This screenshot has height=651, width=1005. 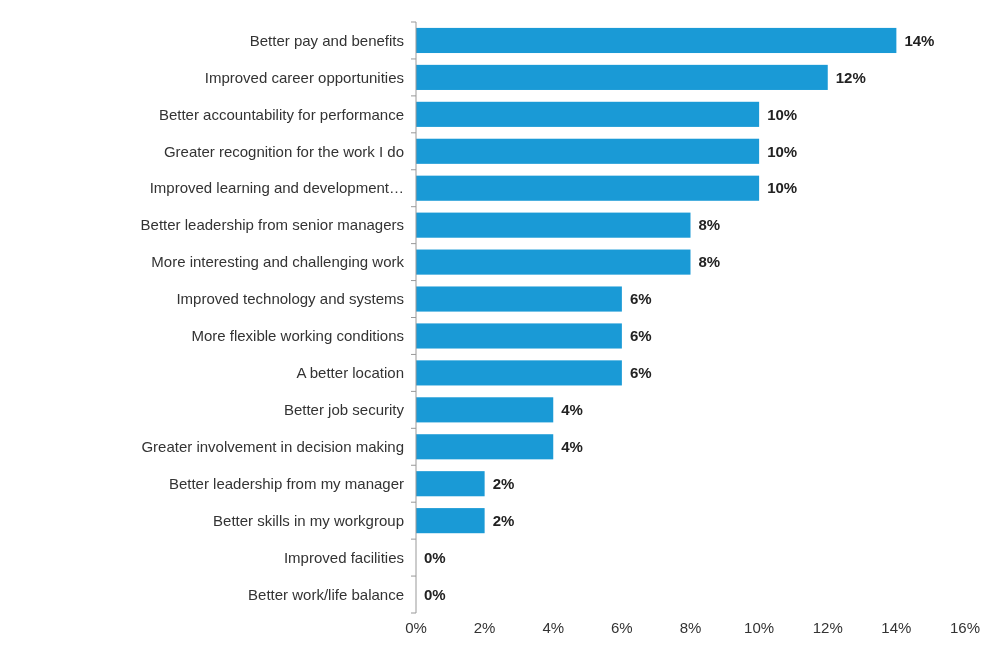 I want to click on y-tick-label: More interesting and challenging work, so click(x=278, y=262).